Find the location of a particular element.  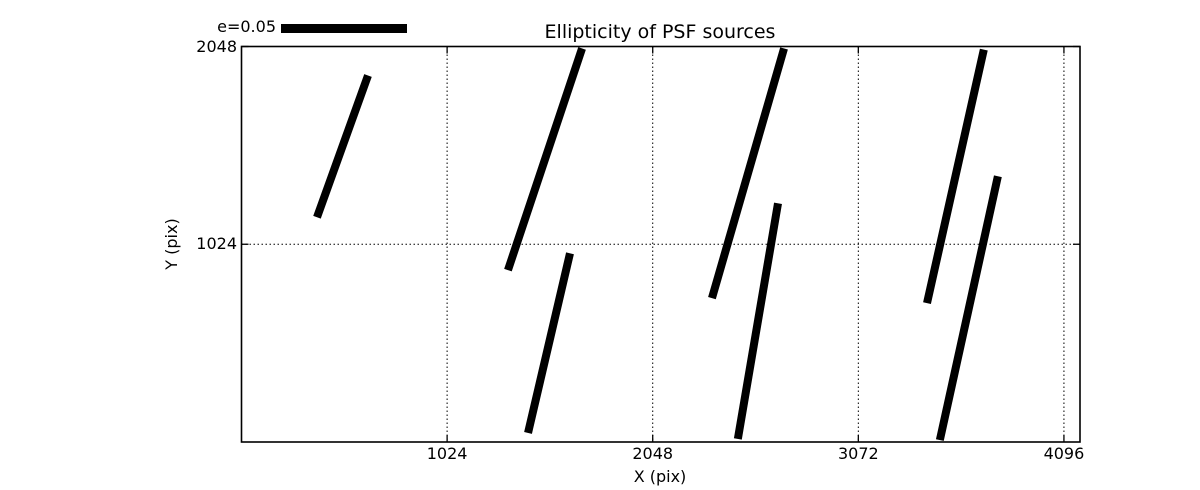

y-axis-label: Y (pix) is located at coordinates (171, 244).